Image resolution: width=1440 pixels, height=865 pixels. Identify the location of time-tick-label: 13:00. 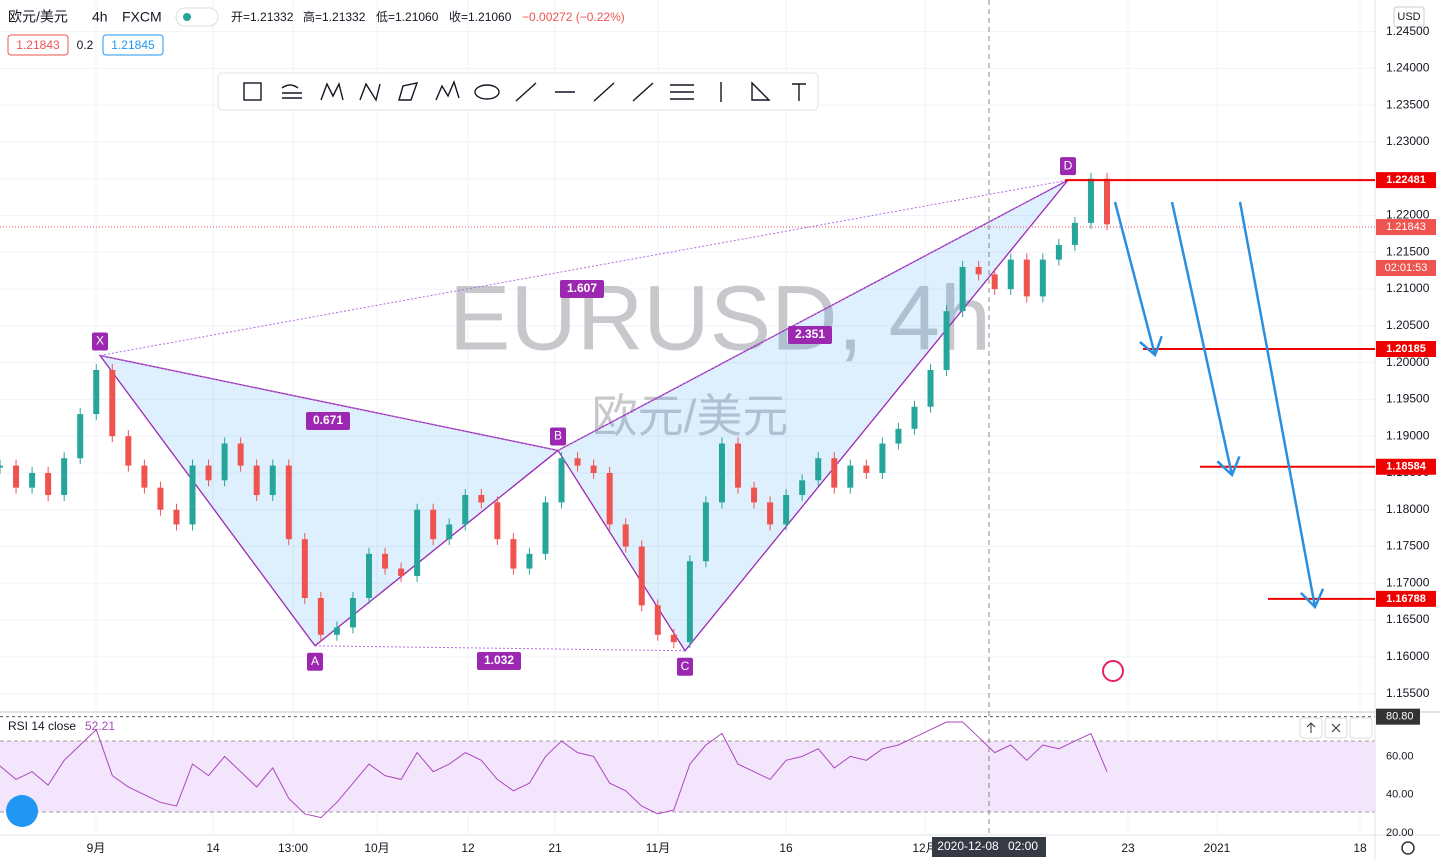
(293, 848).